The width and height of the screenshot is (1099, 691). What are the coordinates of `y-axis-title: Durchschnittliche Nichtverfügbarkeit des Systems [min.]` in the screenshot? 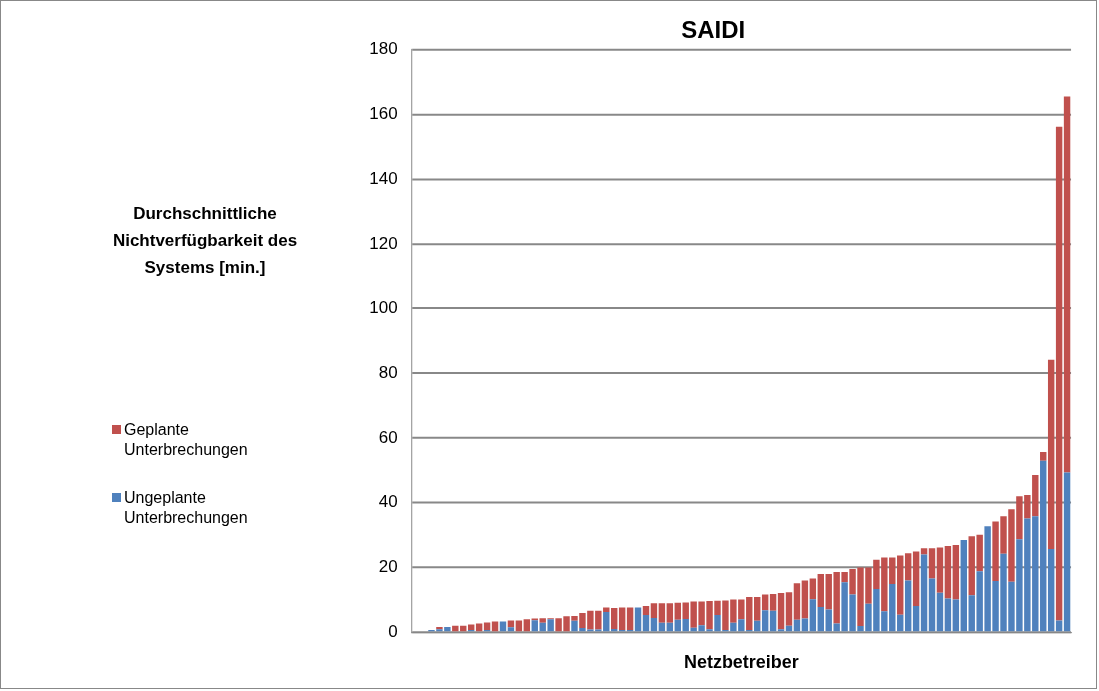 It's located at (205, 241).